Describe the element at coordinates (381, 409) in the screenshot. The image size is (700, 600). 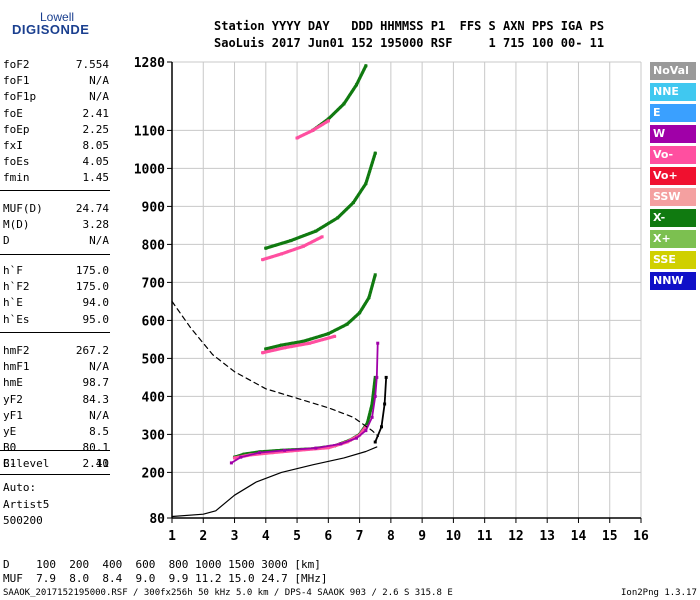
I see `series-autoscaled-x-trace` at that location.